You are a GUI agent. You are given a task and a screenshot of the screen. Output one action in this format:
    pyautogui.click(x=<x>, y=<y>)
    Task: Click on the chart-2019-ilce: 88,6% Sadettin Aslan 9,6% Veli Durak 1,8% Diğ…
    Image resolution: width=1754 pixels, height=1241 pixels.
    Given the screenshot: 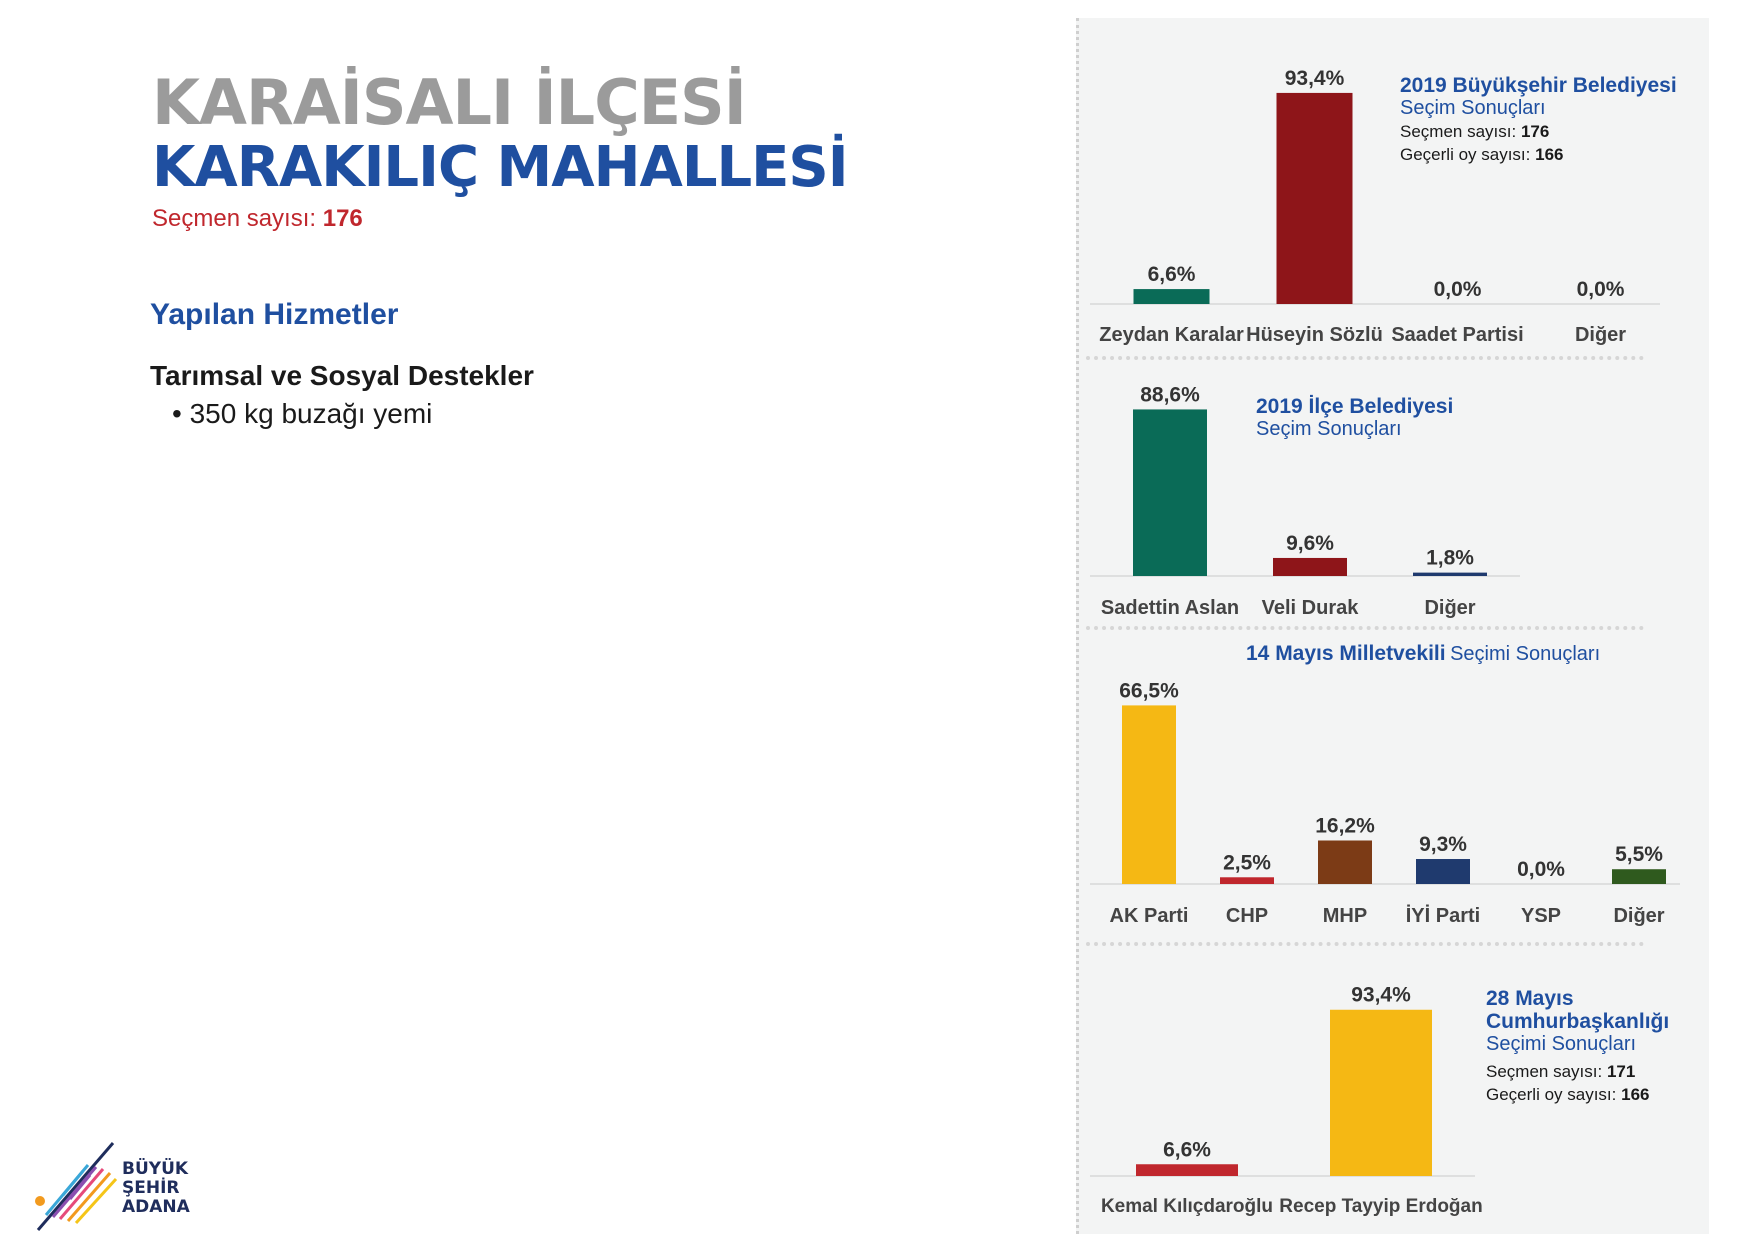 What is the action you would take?
    pyautogui.click(x=1305, y=501)
    